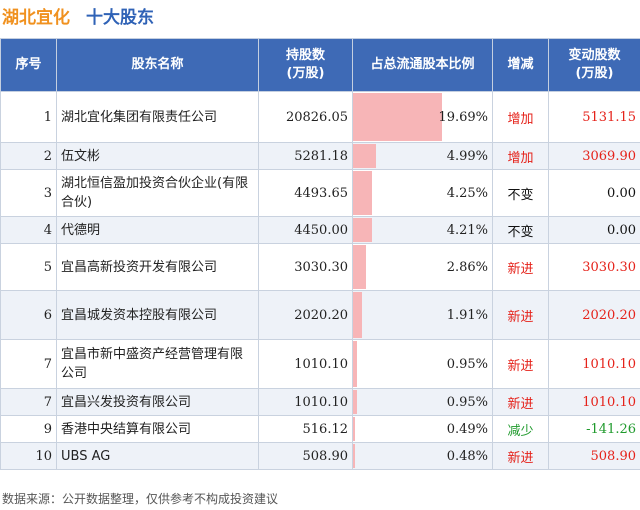 The width and height of the screenshot is (640, 510). What do you see at coordinates (305, 456) in the screenshot?
I see `shares-cell: 508.90` at bounding box center [305, 456].